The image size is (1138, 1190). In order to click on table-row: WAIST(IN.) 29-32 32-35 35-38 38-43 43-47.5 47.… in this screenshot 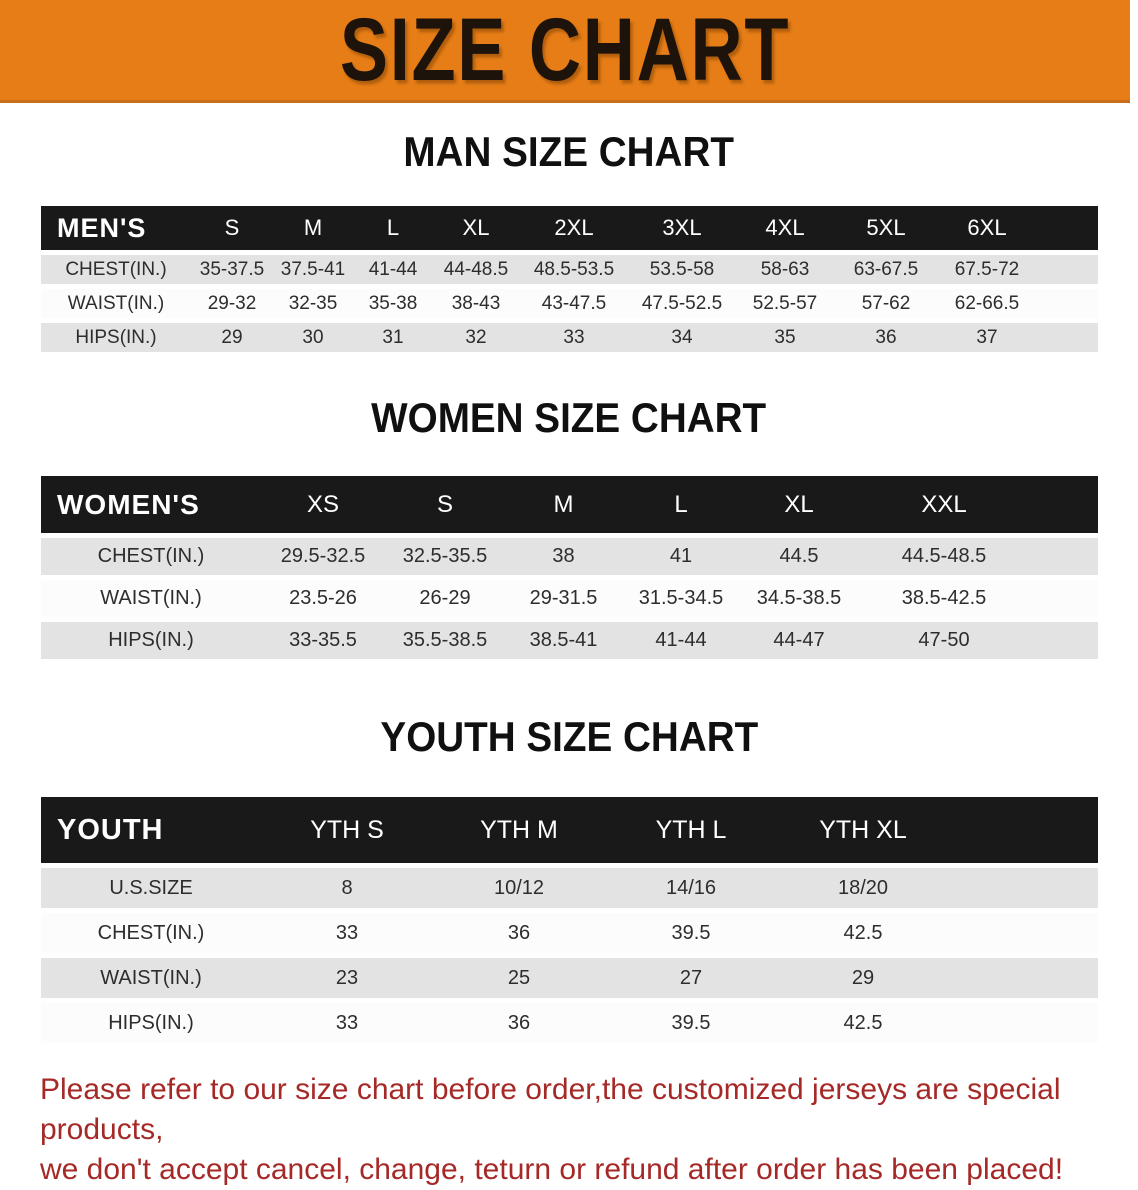, I will do `click(569, 303)`.